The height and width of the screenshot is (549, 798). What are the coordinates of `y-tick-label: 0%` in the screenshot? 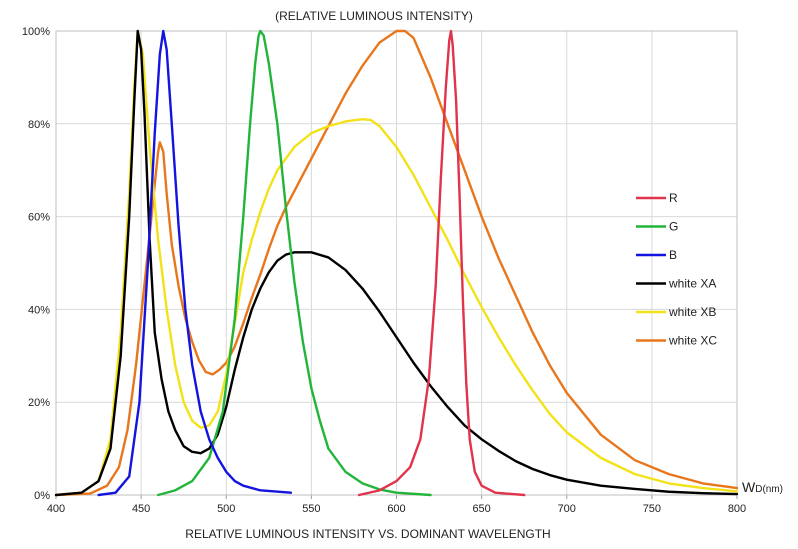 It's located at (42, 496).